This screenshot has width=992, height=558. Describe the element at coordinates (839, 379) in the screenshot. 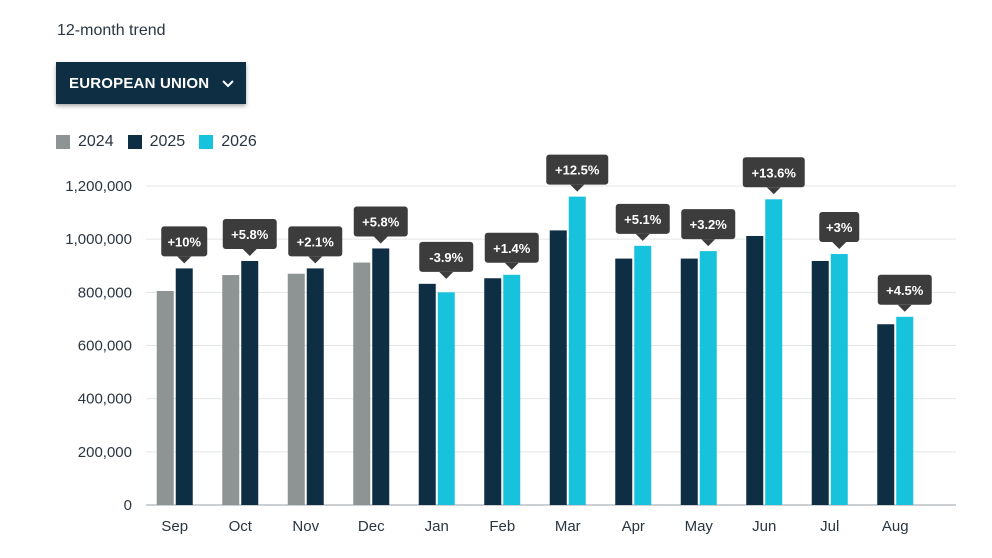

I see `bar-2026-jul` at that location.